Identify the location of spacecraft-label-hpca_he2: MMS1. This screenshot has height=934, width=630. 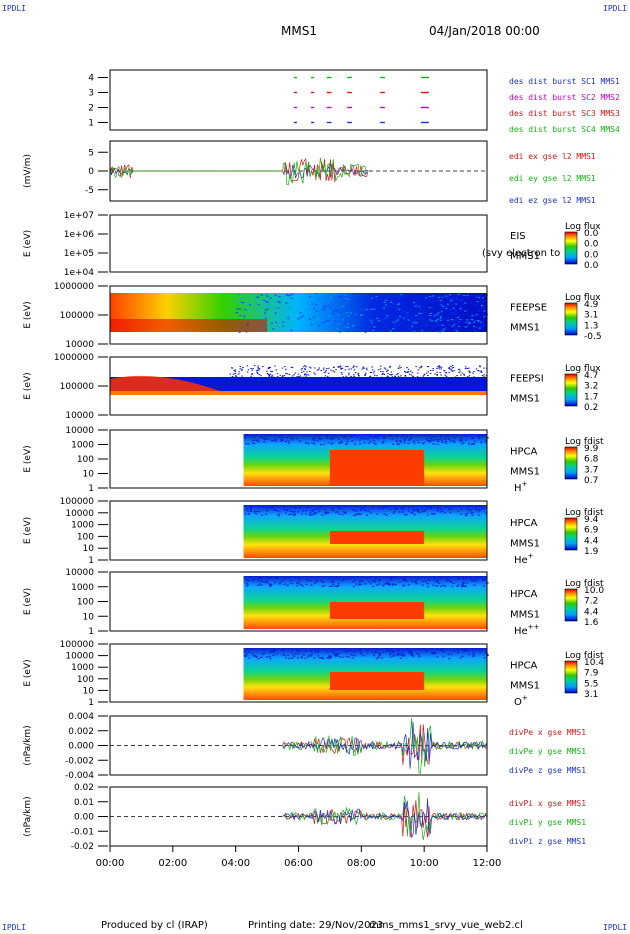
(525, 614).